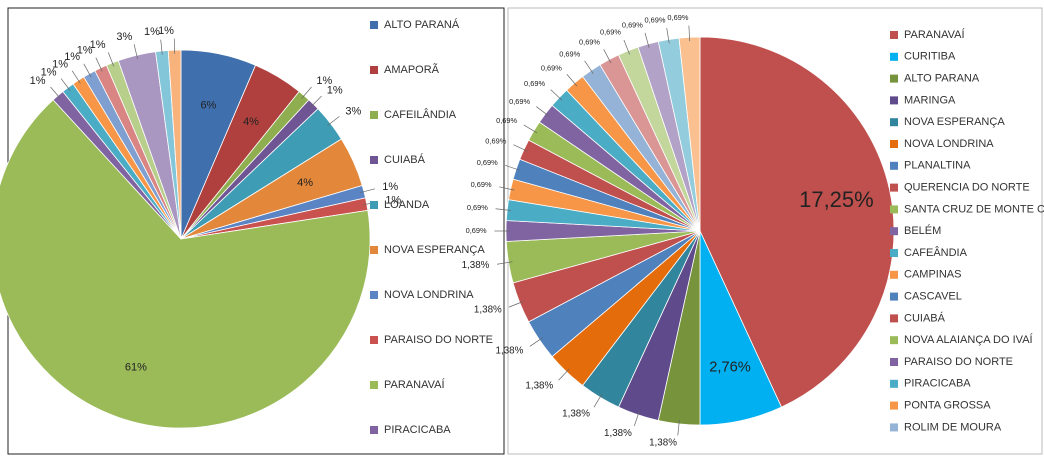 The width and height of the screenshot is (1044, 458). What do you see at coordinates (947, 406) in the screenshot?
I see `legend-label: PONTA GROSSA` at bounding box center [947, 406].